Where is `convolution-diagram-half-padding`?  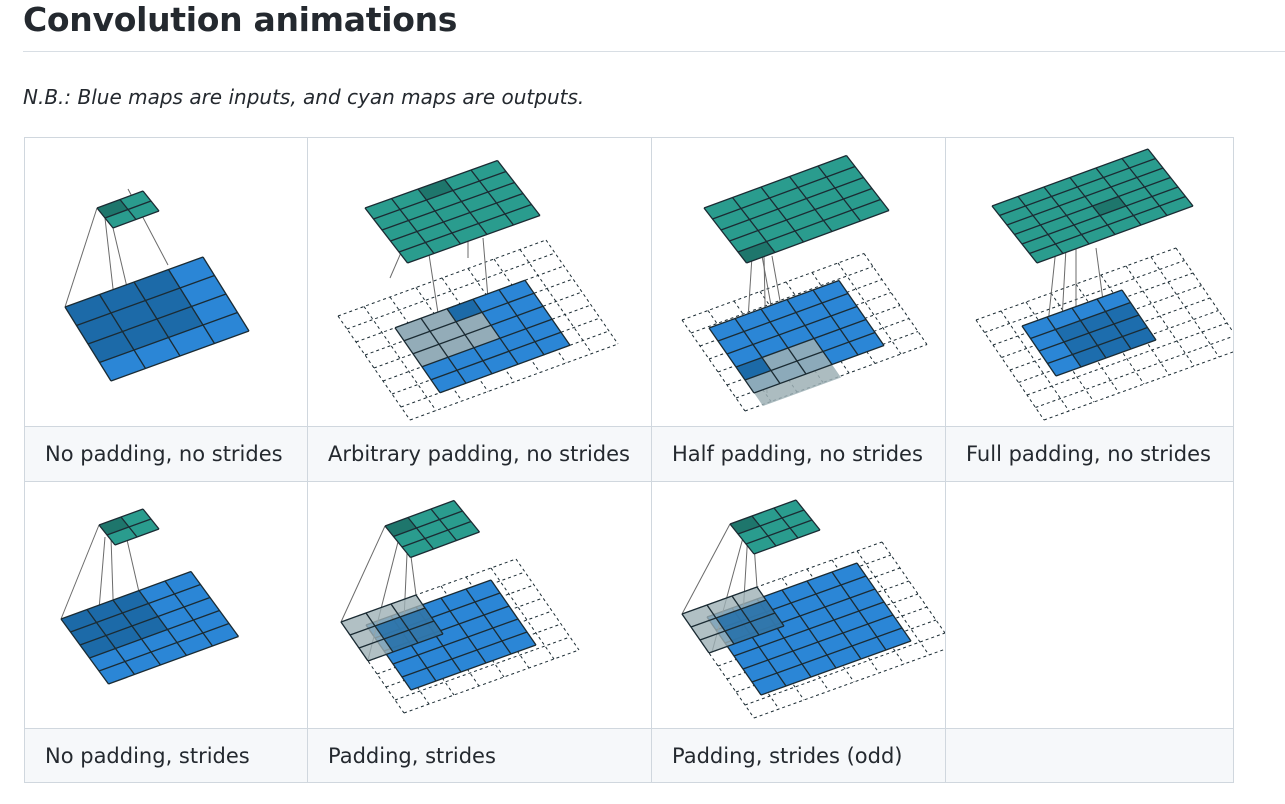
convolution-diagram-half-padding is located at coordinates (804, 283).